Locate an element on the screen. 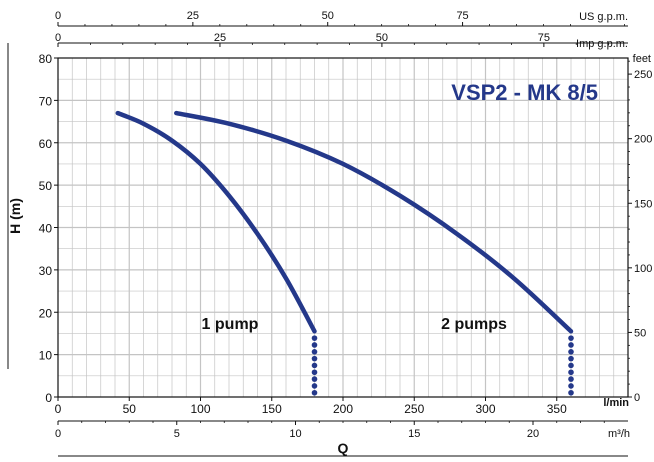 Image resolution: width=654 pixels, height=462 pixels. feet-tick-label: 50 is located at coordinates (640, 333).